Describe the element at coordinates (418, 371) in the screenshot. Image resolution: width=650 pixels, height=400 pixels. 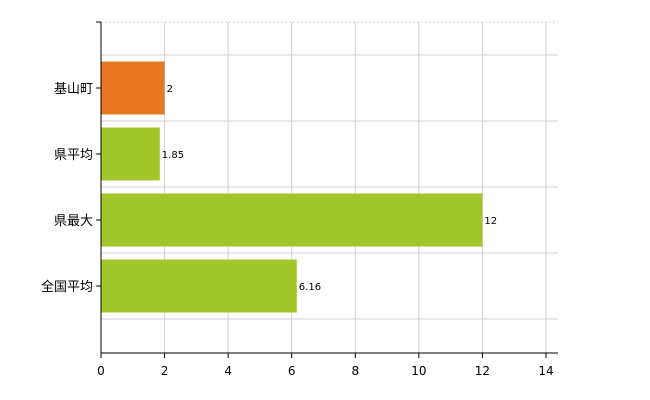
I see `x-tick-label-5: 10` at that location.